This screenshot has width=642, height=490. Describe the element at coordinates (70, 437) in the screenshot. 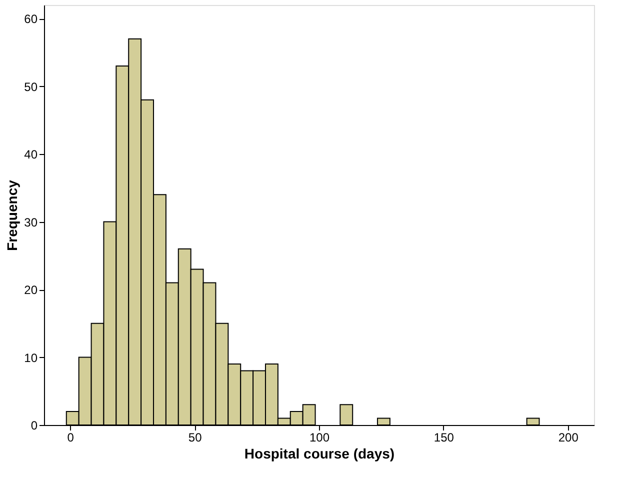

I see `x-tick-label: 0` at that location.